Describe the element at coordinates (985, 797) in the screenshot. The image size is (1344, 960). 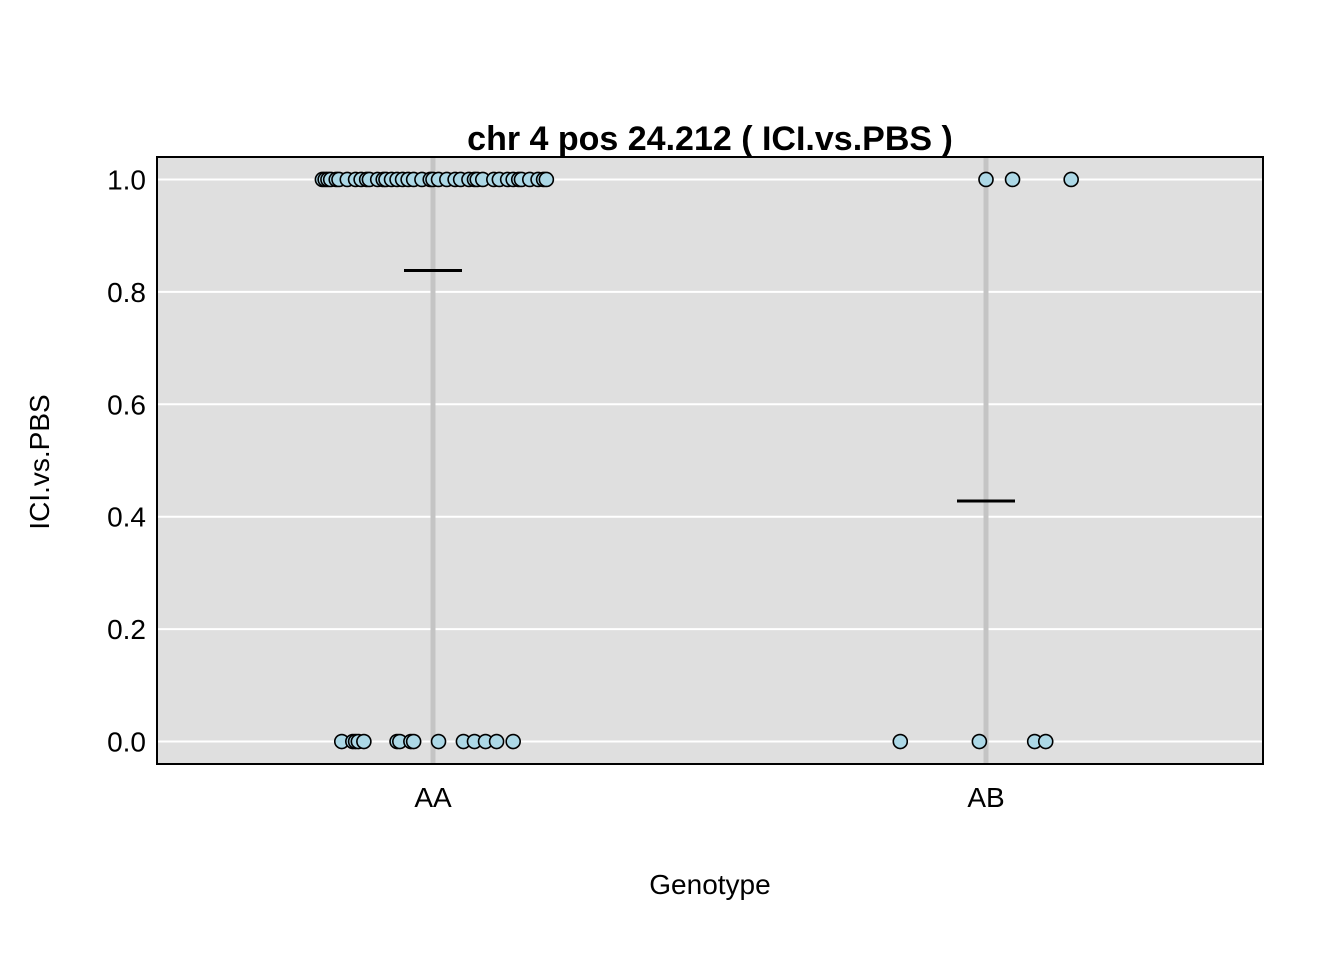
I see `x-tick-label: AB` at that location.